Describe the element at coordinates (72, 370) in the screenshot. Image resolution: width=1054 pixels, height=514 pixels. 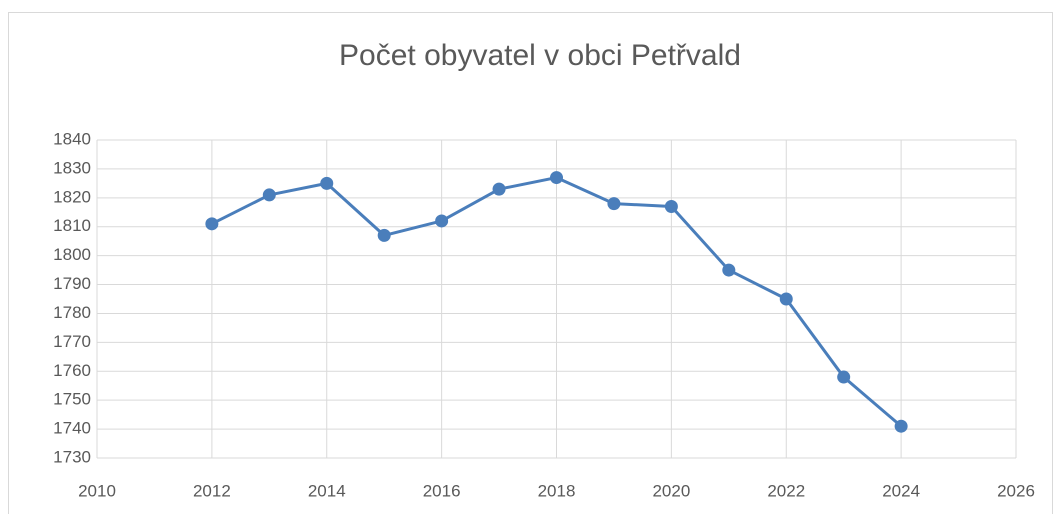
I see `y-tick-label: 1760` at that location.